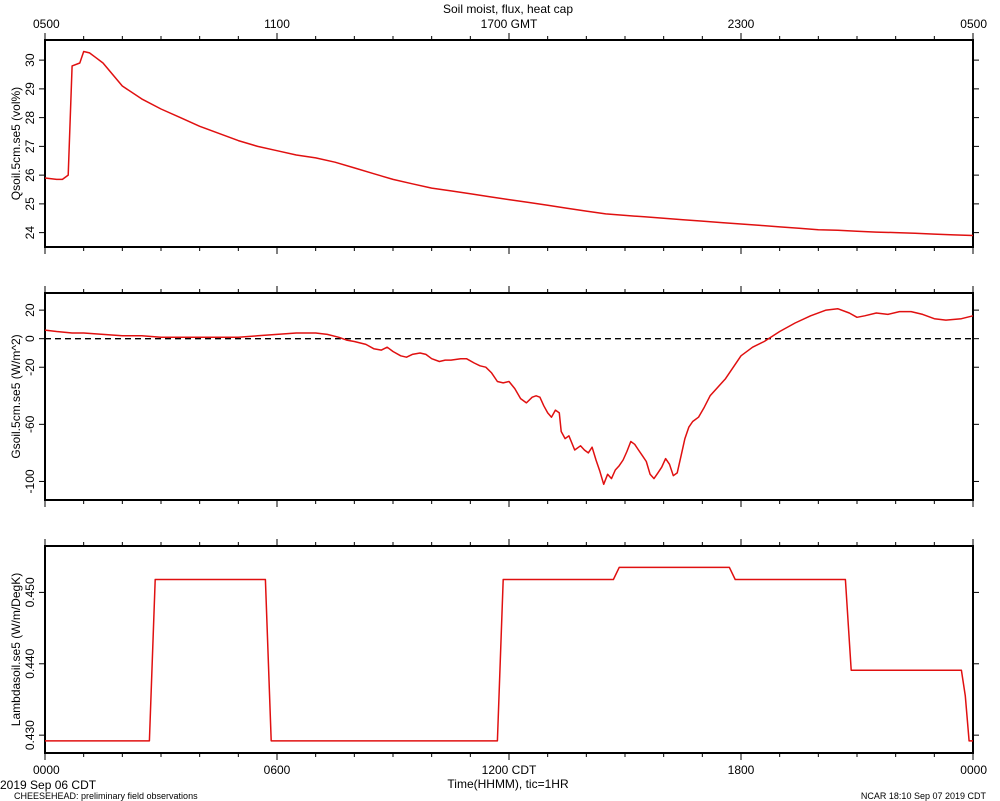  I want to click on bottom-tick-label: 0600, so click(277, 770).